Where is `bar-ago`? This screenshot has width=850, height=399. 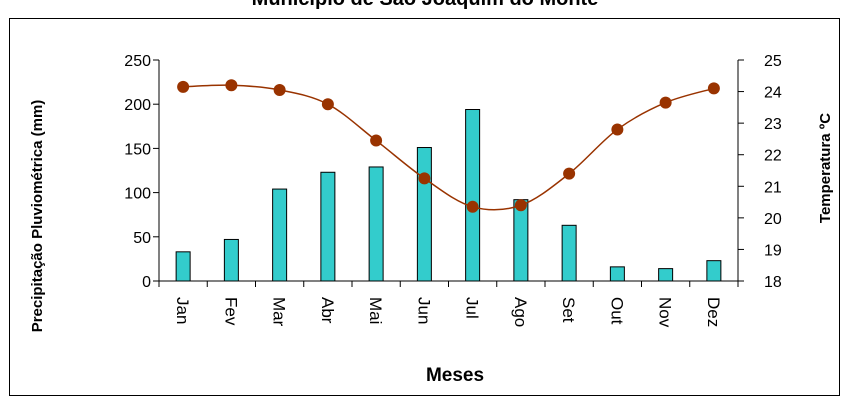
bar-ago is located at coordinates (521, 240).